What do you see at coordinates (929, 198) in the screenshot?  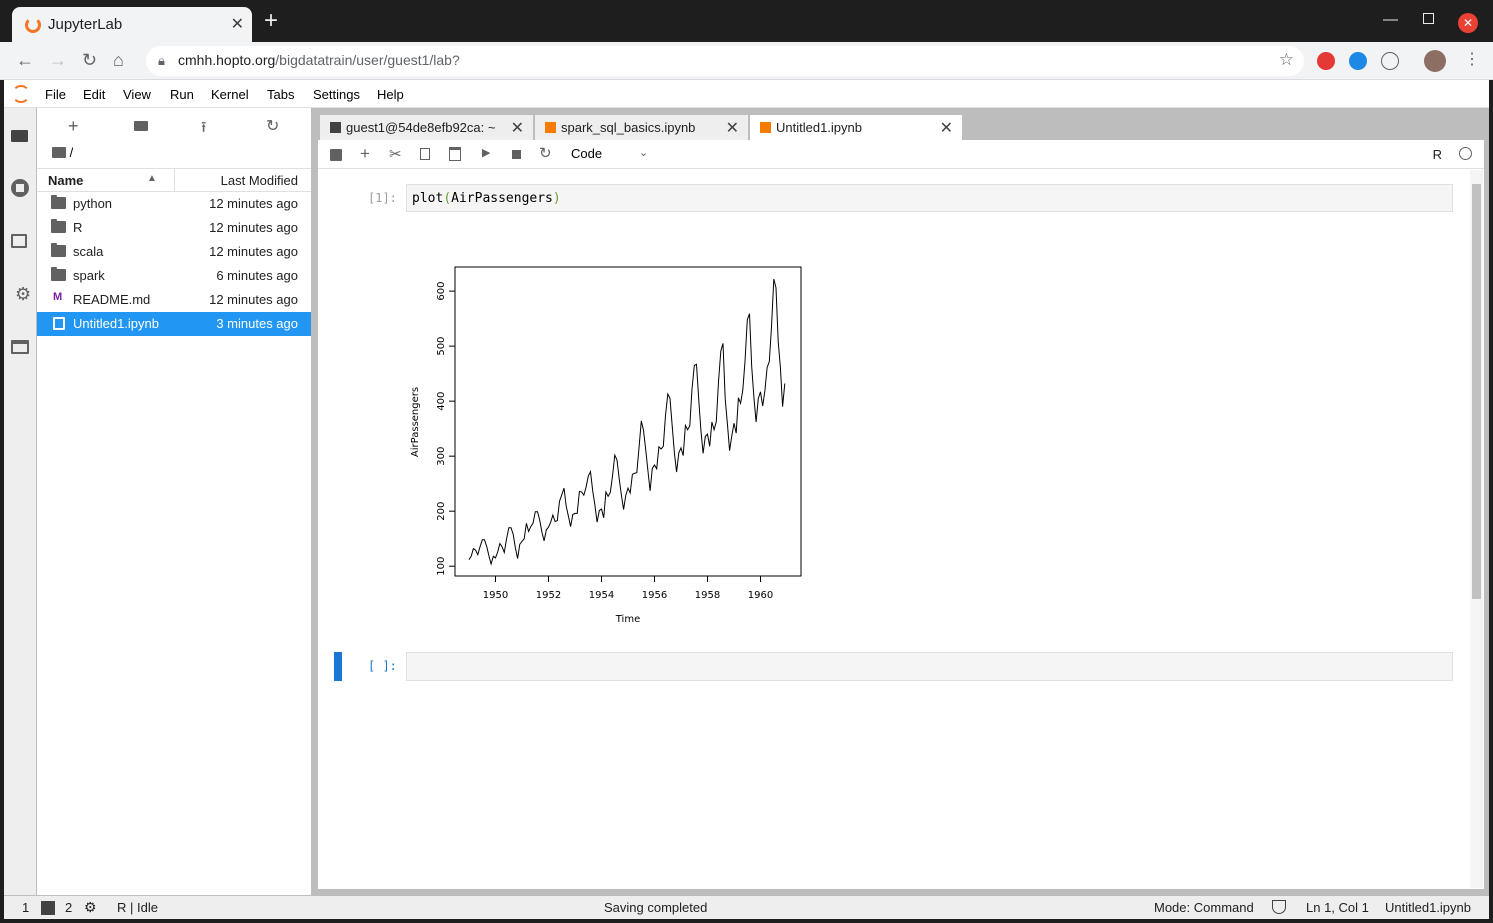 I see `code-cell-1: plot(AirPassengers)` at bounding box center [929, 198].